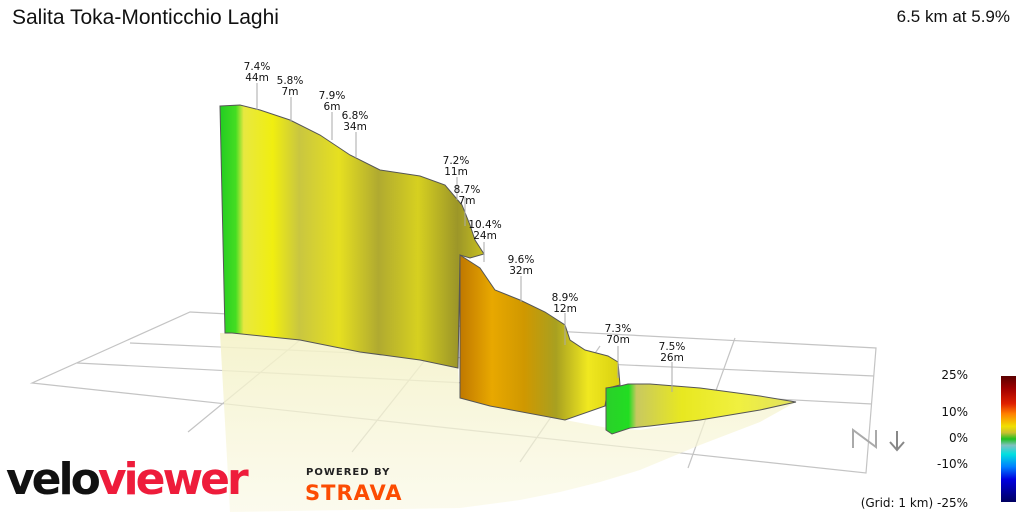  What do you see at coordinates (456, 172) in the screenshot?
I see `annotation-length: 11m` at bounding box center [456, 172].